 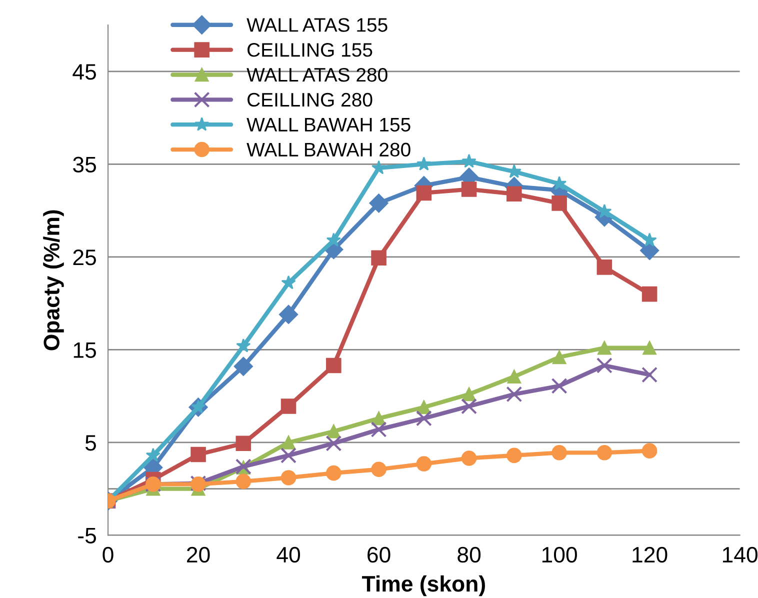 I want to click on y-tick-label: 25, so click(x=84, y=258).